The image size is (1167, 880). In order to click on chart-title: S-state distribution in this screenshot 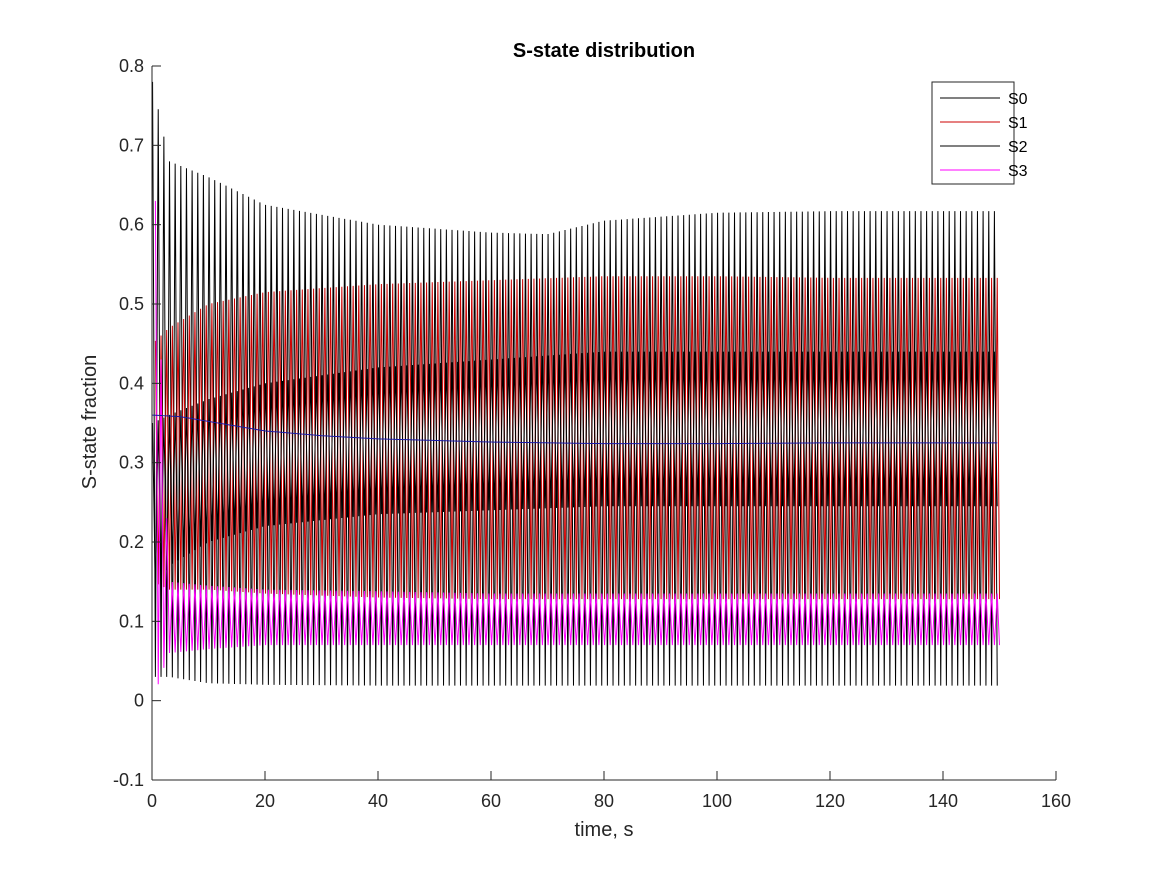, I will do `click(604, 51)`.